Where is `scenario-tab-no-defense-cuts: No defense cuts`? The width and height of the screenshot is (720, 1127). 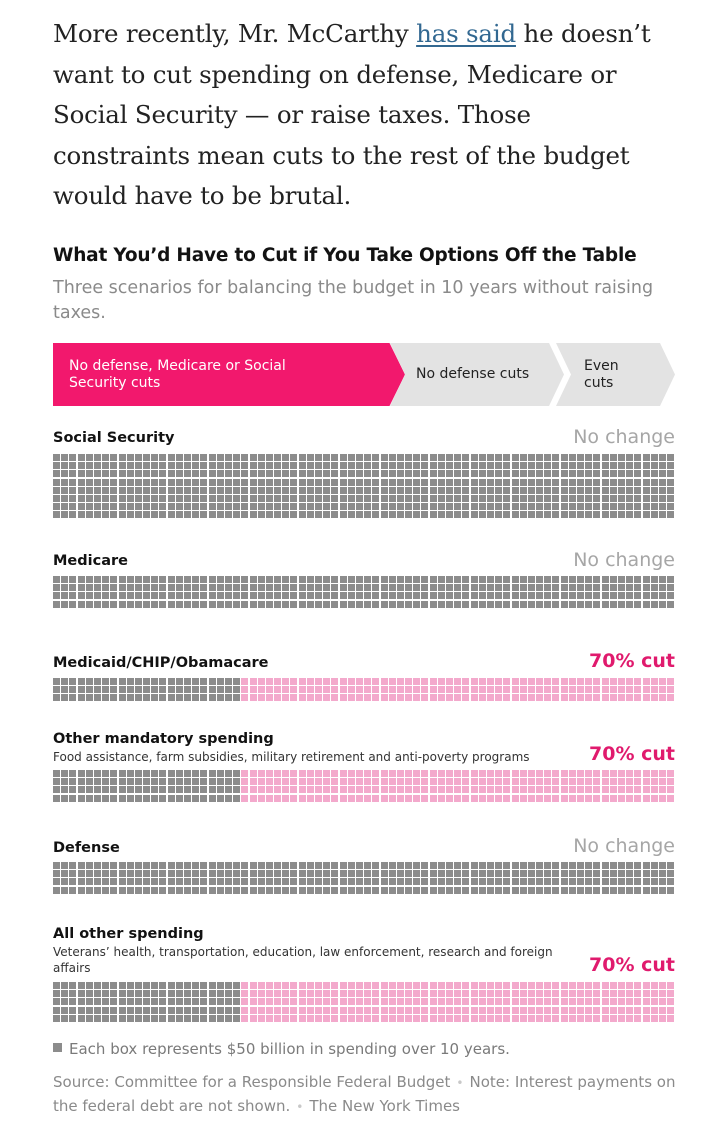 scenario-tab-no-defense-cuts: No defense cuts is located at coordinates (477, 374).